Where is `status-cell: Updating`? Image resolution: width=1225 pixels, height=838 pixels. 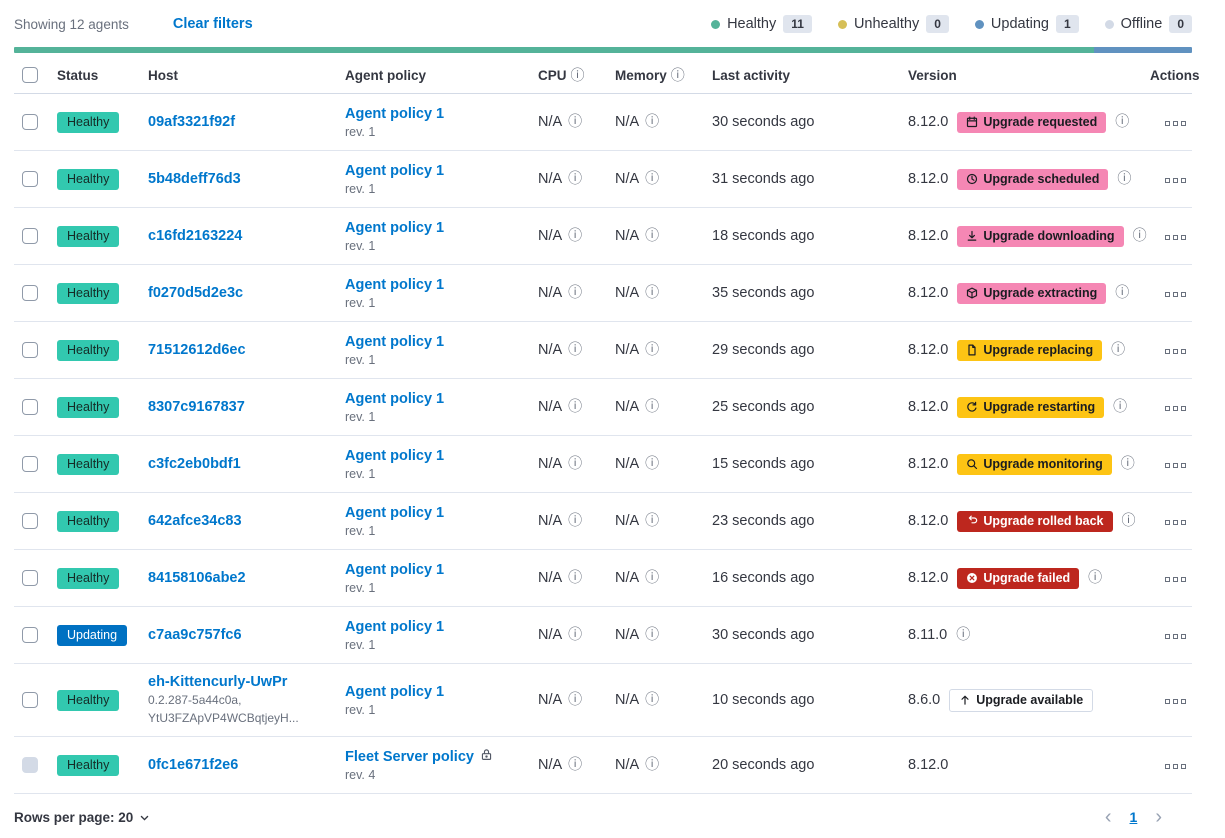
status-cell: Updating is located at coordinates (94, 635).